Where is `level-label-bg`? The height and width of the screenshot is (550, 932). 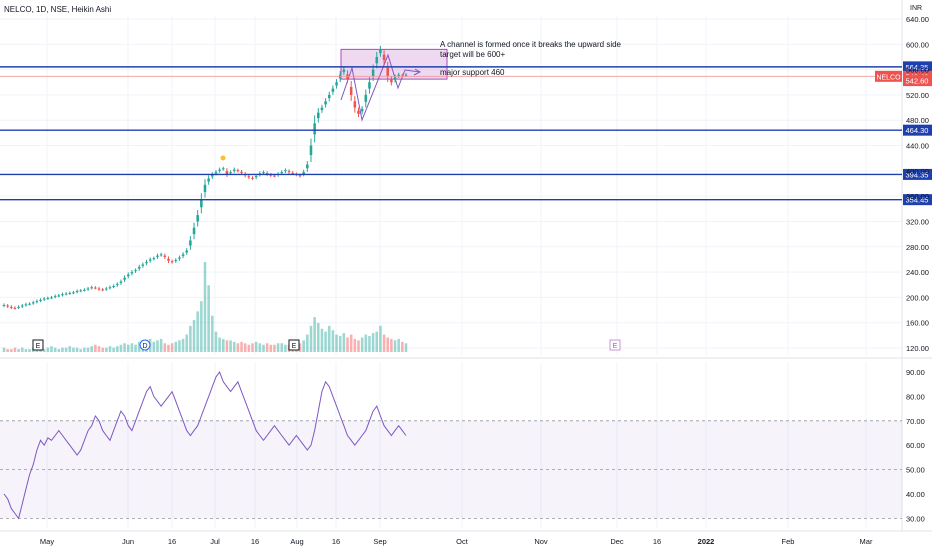 level-label-bg is located at coordinates (917, 200).